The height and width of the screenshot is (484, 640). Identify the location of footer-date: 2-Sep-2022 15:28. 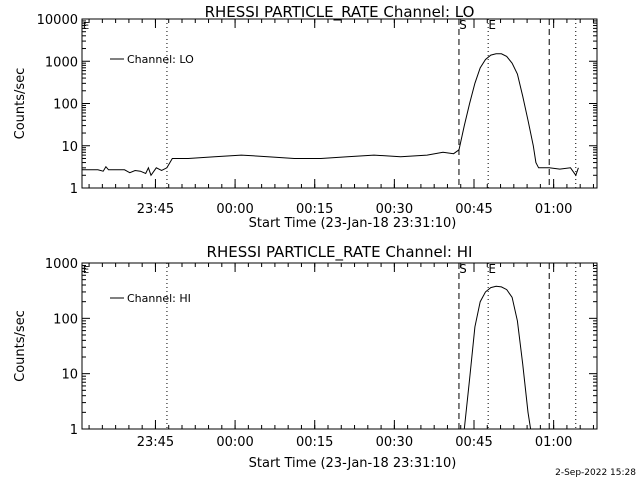
(595, 473).